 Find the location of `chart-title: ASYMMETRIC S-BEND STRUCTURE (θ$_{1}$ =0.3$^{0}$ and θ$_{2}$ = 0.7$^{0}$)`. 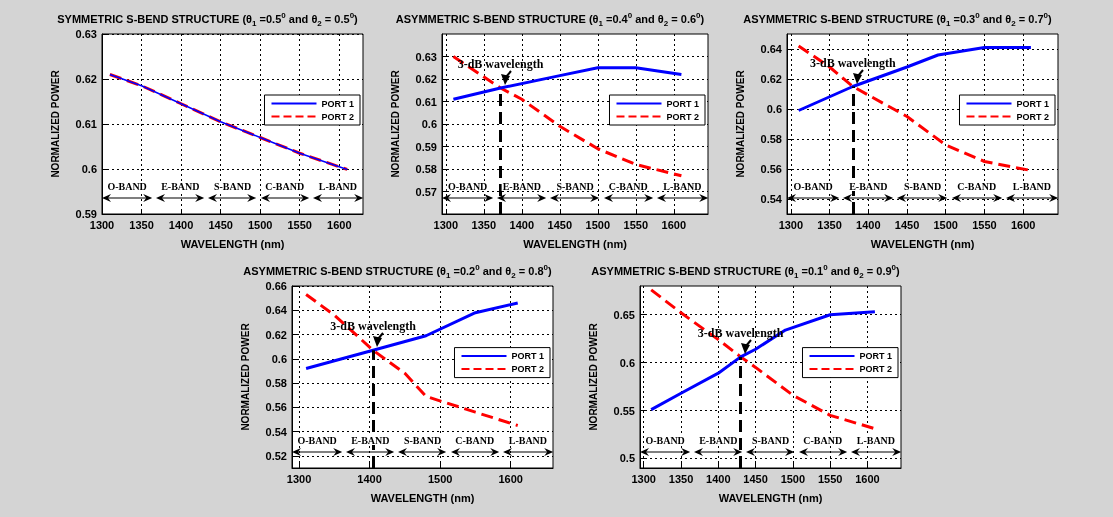

chart-title: ASYMMETRIC S-BEND STRUCTURE (θ$_{1}$ =0.3$^{0}$ and θ$_{2}$ = 0.7$^{0}$) is located at coordinates (897, 19).